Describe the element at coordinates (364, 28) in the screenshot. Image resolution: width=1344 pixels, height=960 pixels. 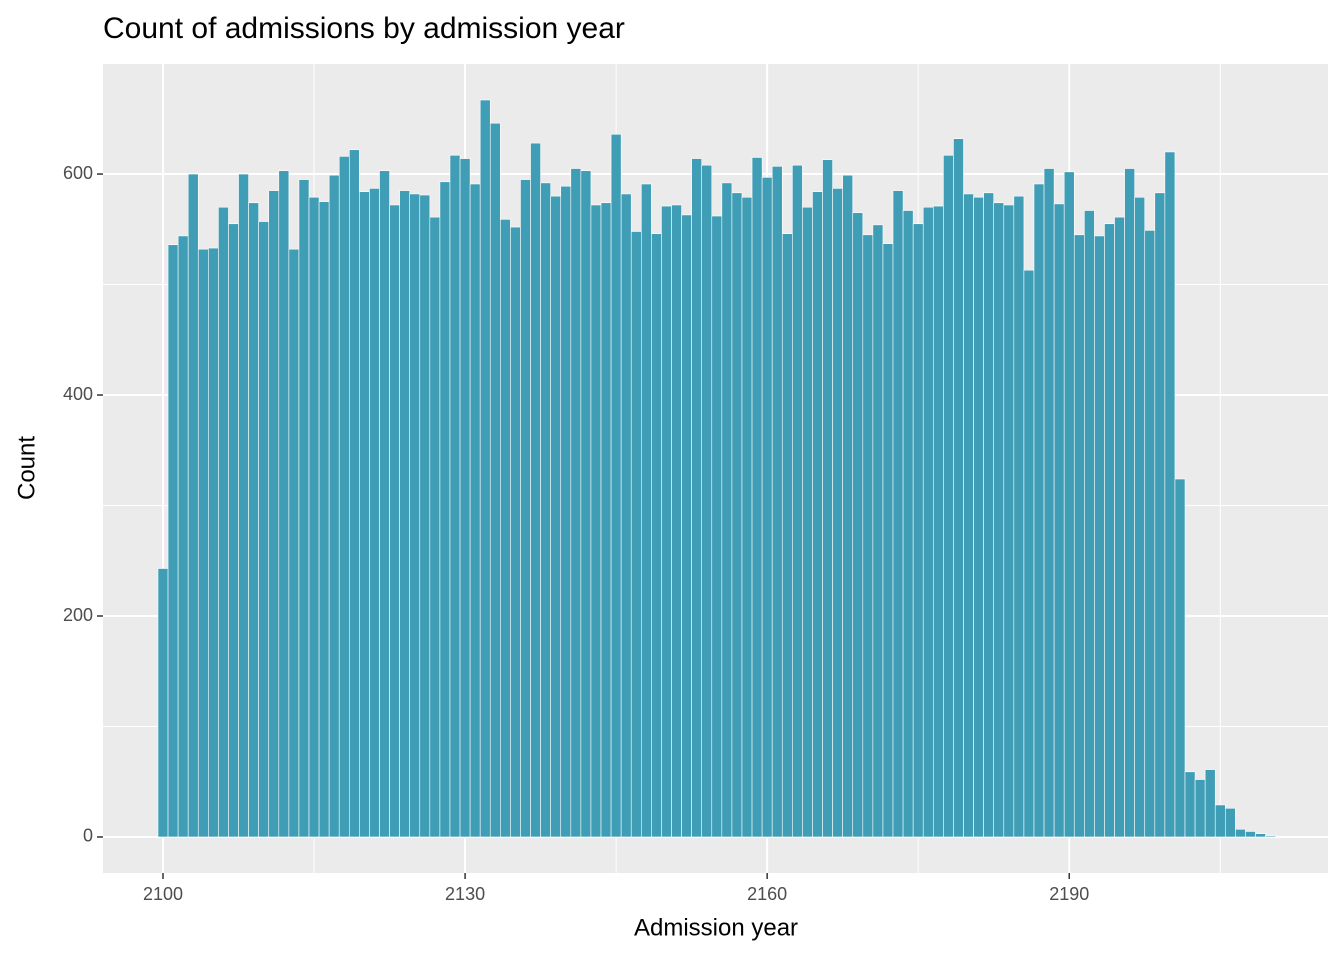
I see `chart-title: Count of admissions by admission year` at that location.